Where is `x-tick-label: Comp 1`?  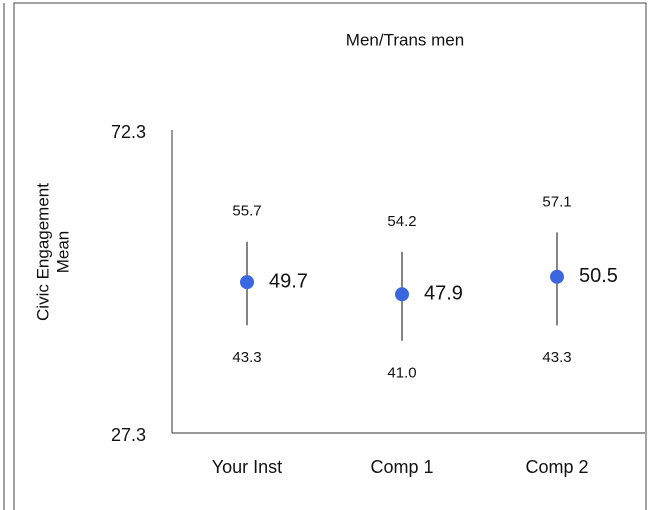 x-tick-label: Comp 1 is located at coordinates (401, 467).